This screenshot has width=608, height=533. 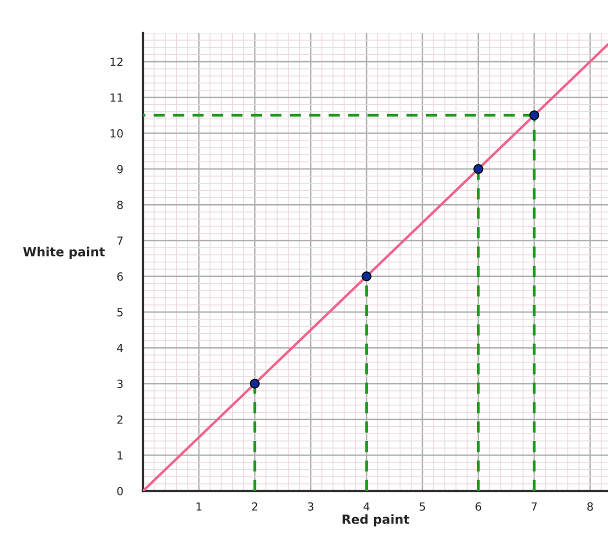 I want to click on y-tick-label: 1, so click(x=120, y=455).